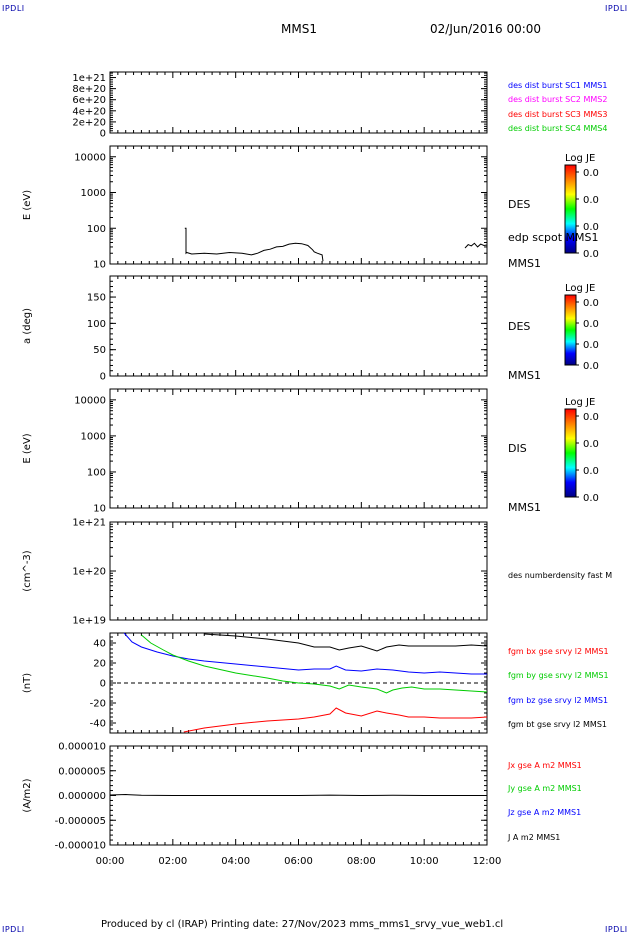 This screenshot has height=934, width=630. Describe the element at coordinates (558, 700) in the screenshot. I see `series-legend-label: fgm bz gse srvy l2 MMS1` at that location.